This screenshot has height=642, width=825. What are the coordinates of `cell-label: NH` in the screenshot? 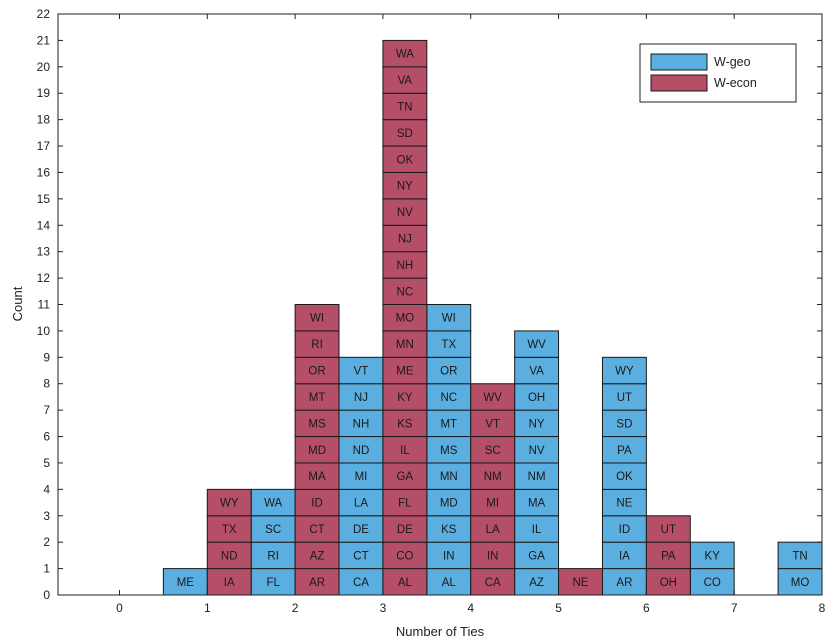 It's located at (361, 424).